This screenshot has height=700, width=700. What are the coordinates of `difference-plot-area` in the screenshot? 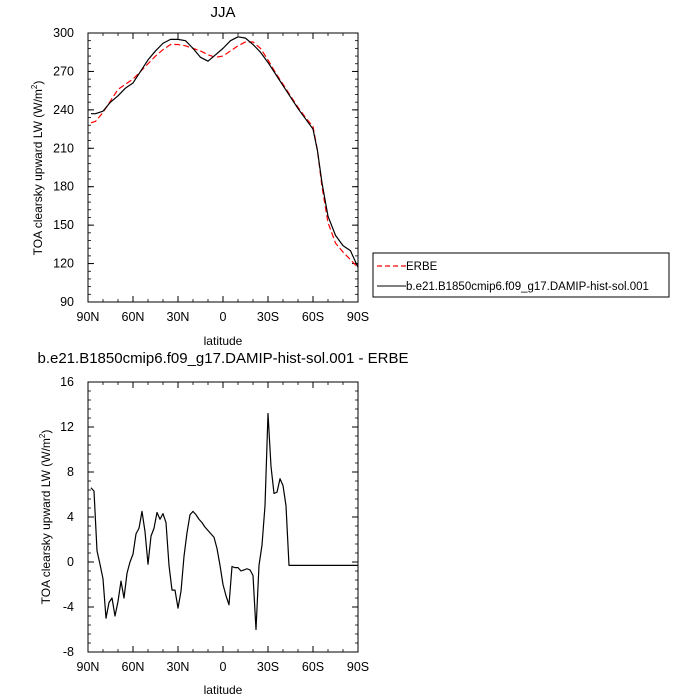 It's located at (224, 521).